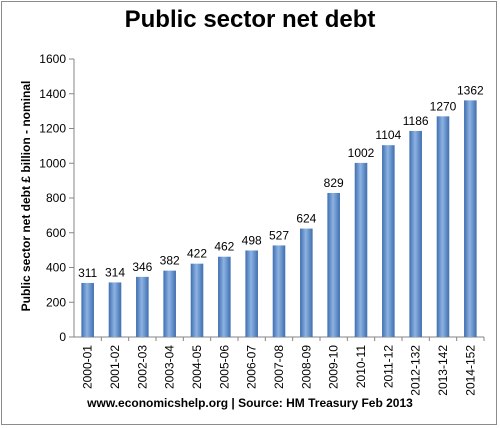 The width and height of the screenshot is (500, 428). I want to click on data-label: 462, so click(224, 247).